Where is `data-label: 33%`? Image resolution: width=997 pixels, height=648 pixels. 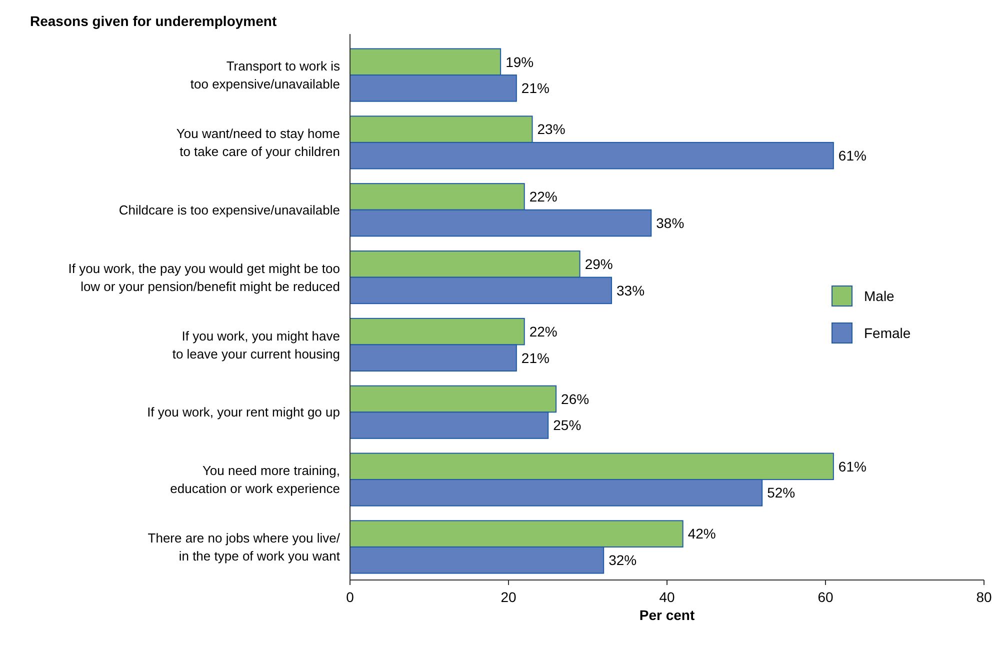 data-label: 33% is located at coordinates (630, 290).